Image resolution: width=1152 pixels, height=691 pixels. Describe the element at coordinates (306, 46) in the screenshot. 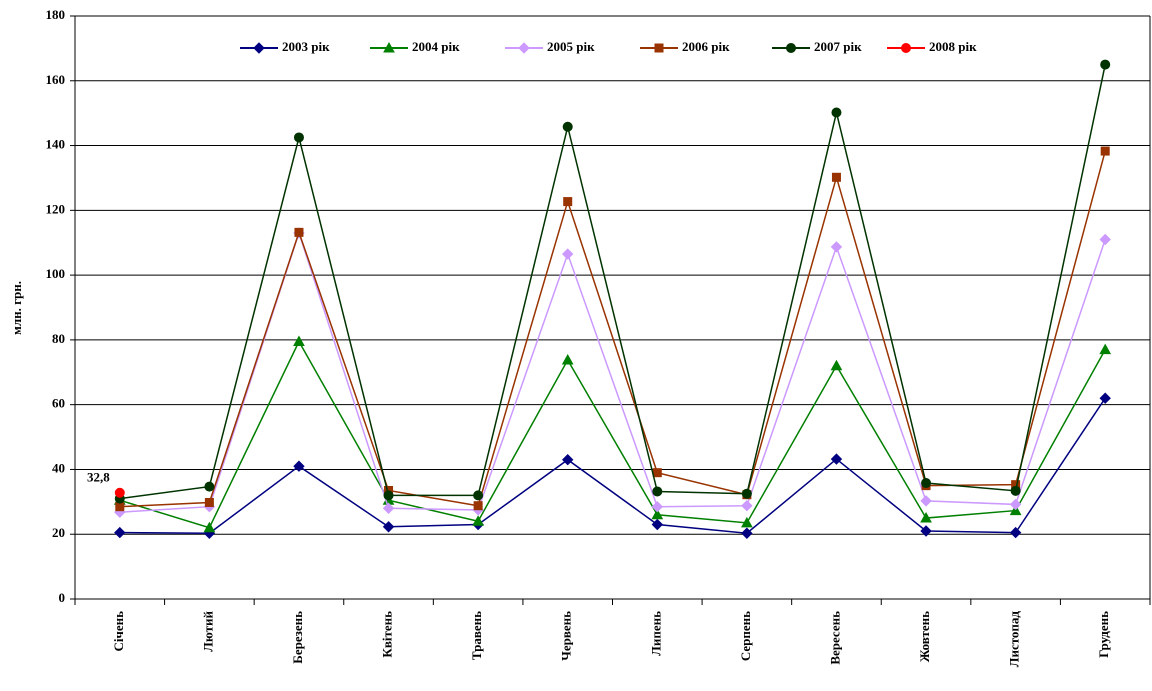

I see `legend-label: 2003 рік` at that location.